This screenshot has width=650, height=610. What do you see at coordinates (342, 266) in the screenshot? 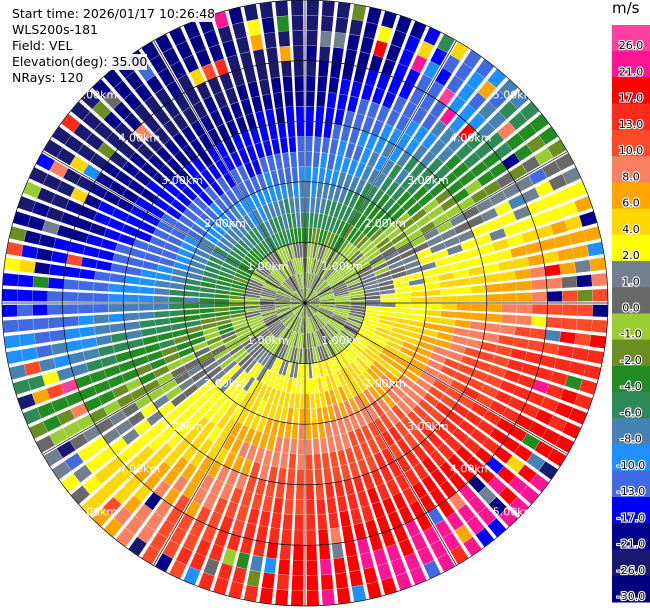
I see `range-ring-label: 1.00km` at bounding box center [342, 266].